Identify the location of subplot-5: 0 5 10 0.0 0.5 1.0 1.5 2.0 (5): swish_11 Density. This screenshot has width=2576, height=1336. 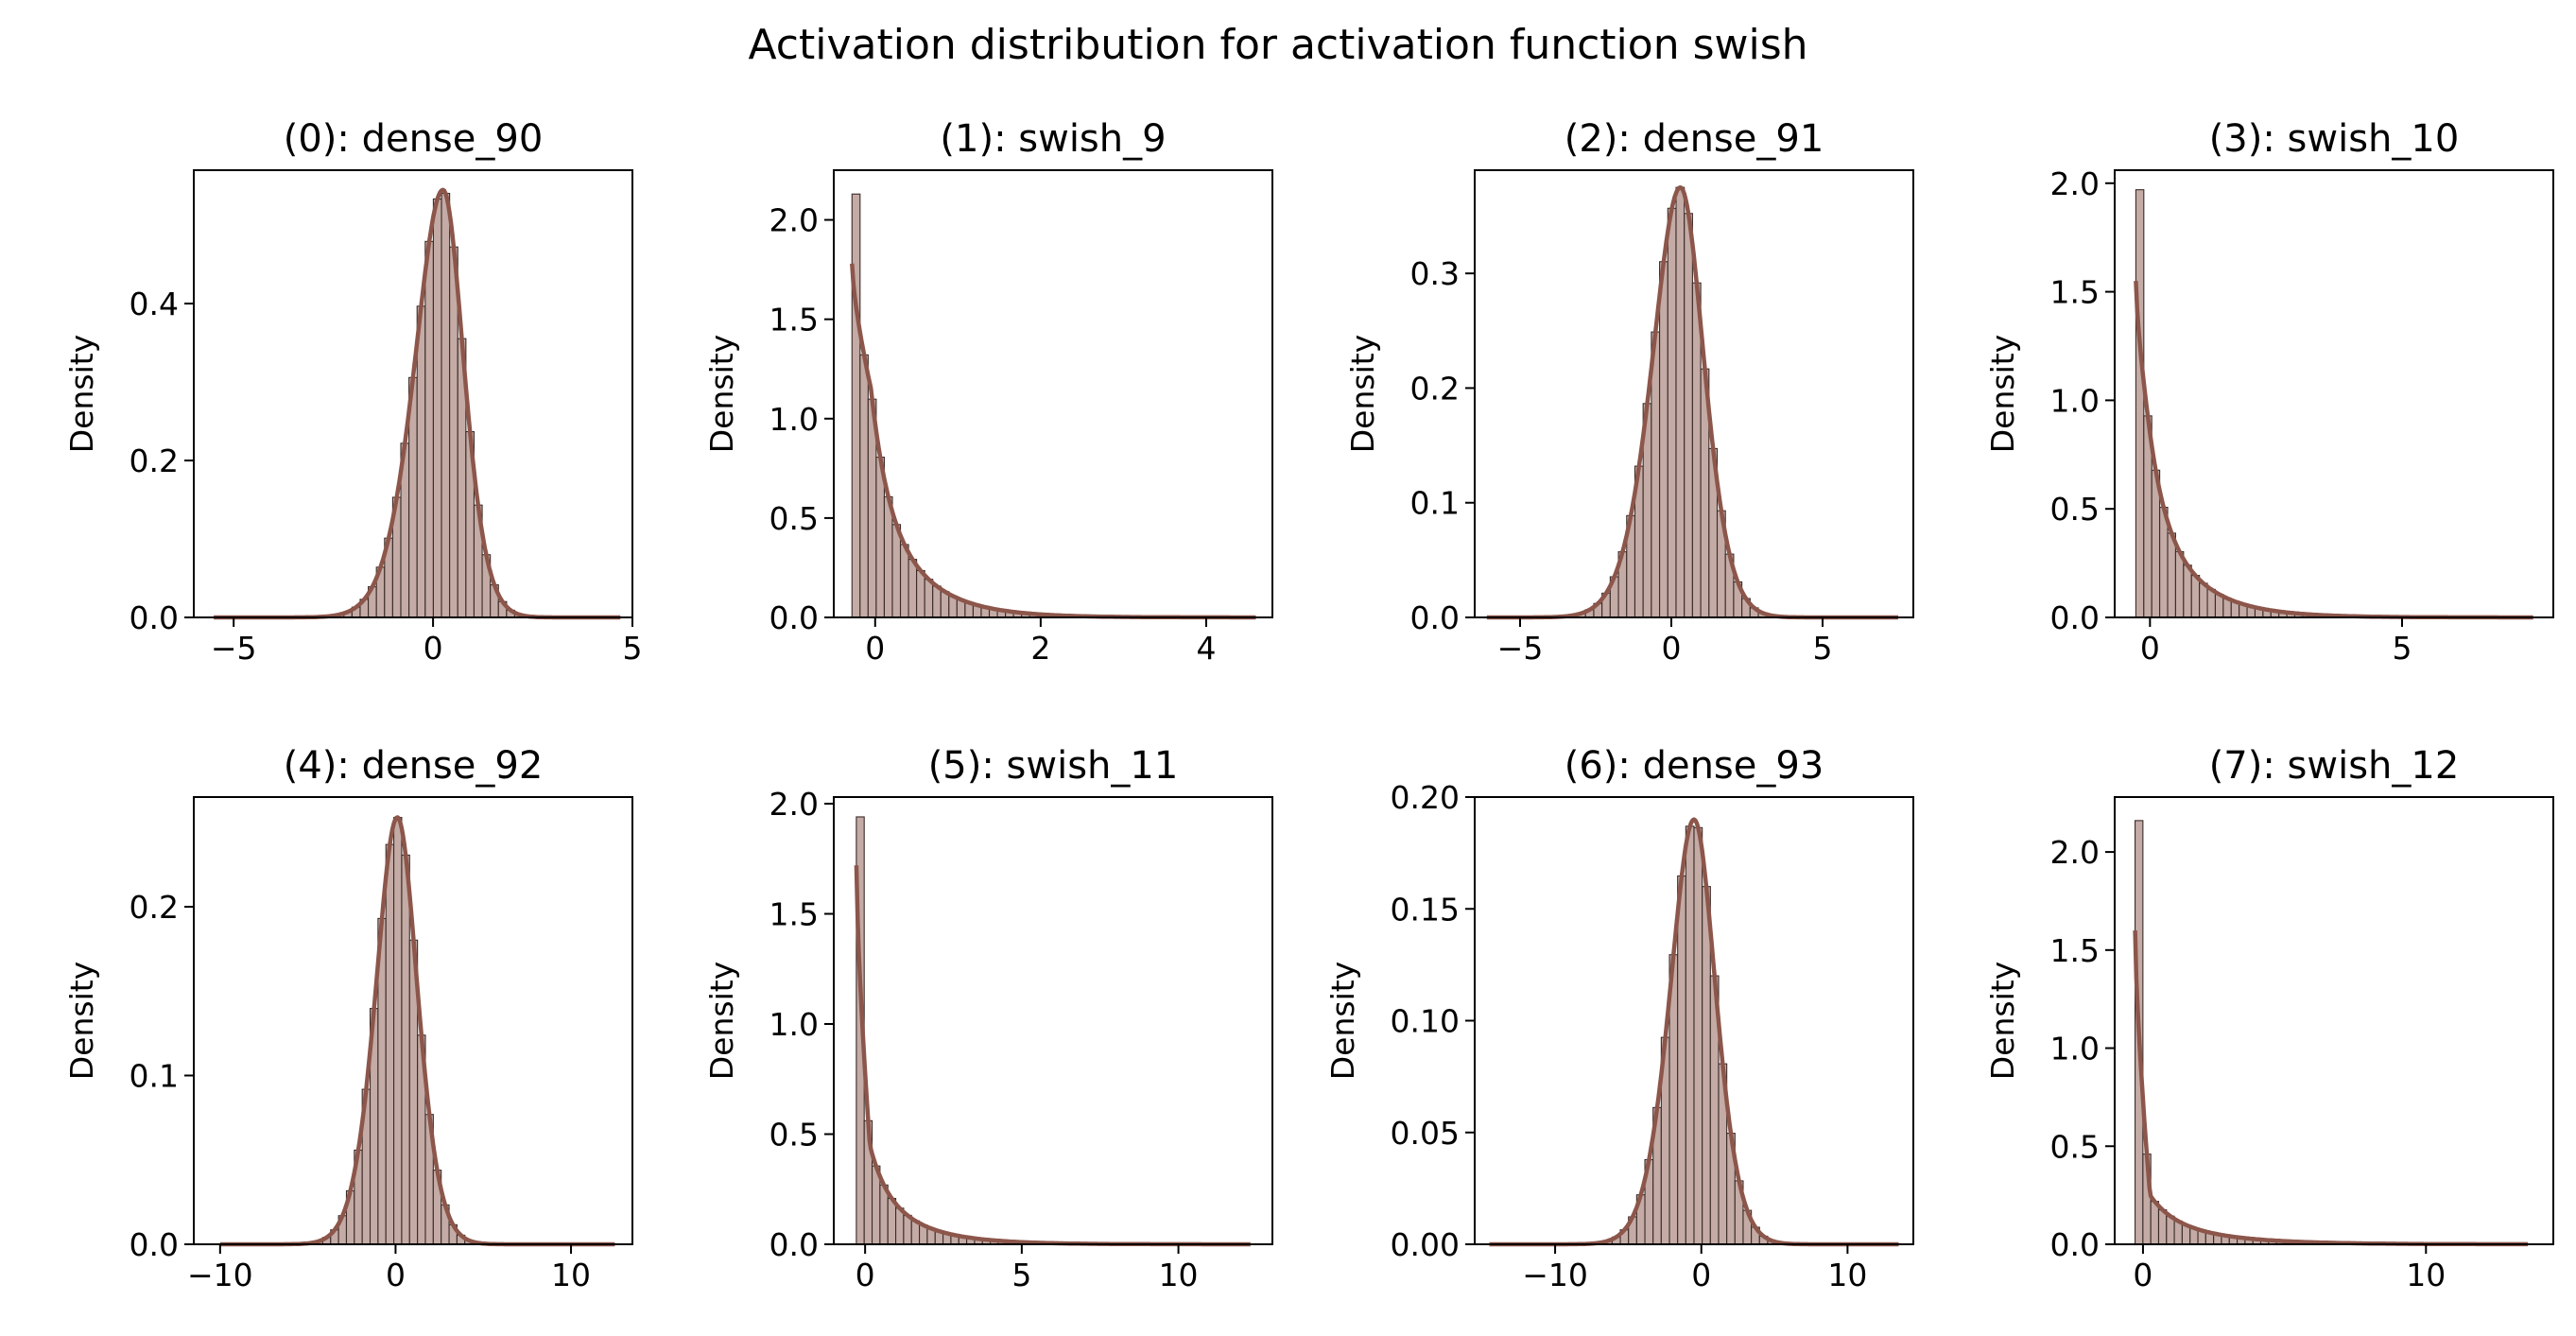
(988, 1019).